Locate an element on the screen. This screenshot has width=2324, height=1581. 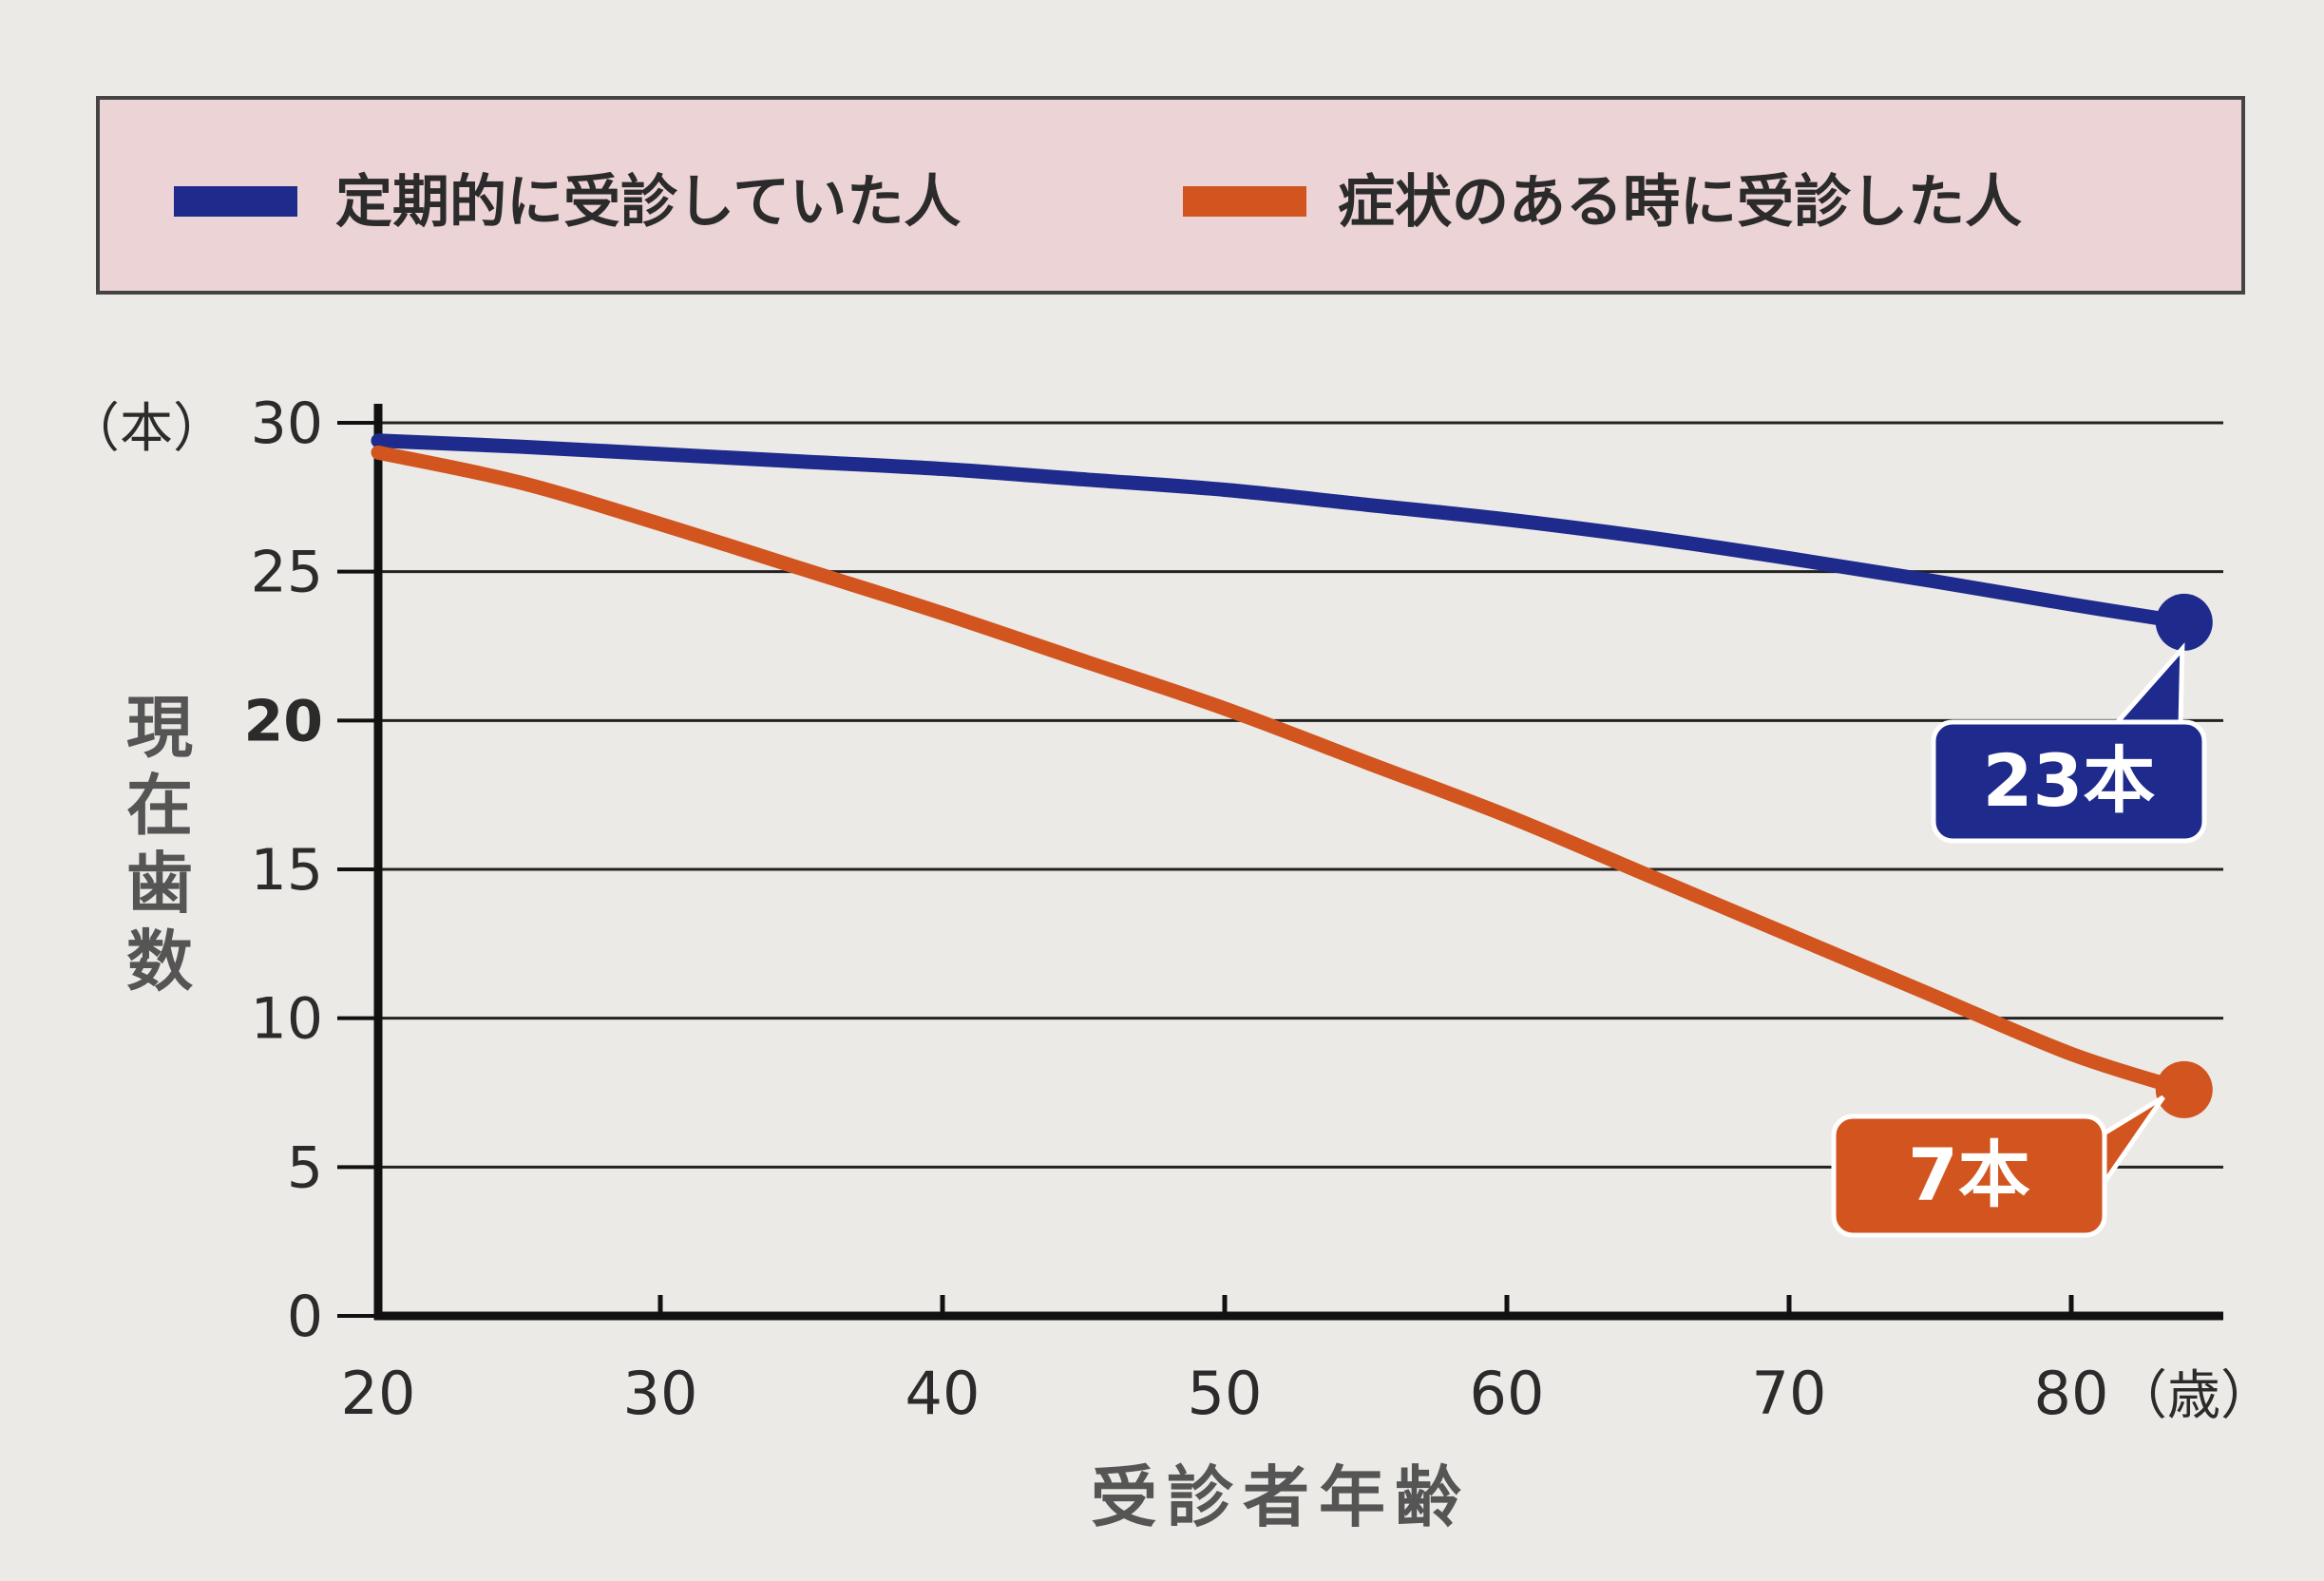
x-unit-label: （歳） is located at coordinates (2194, 1396).